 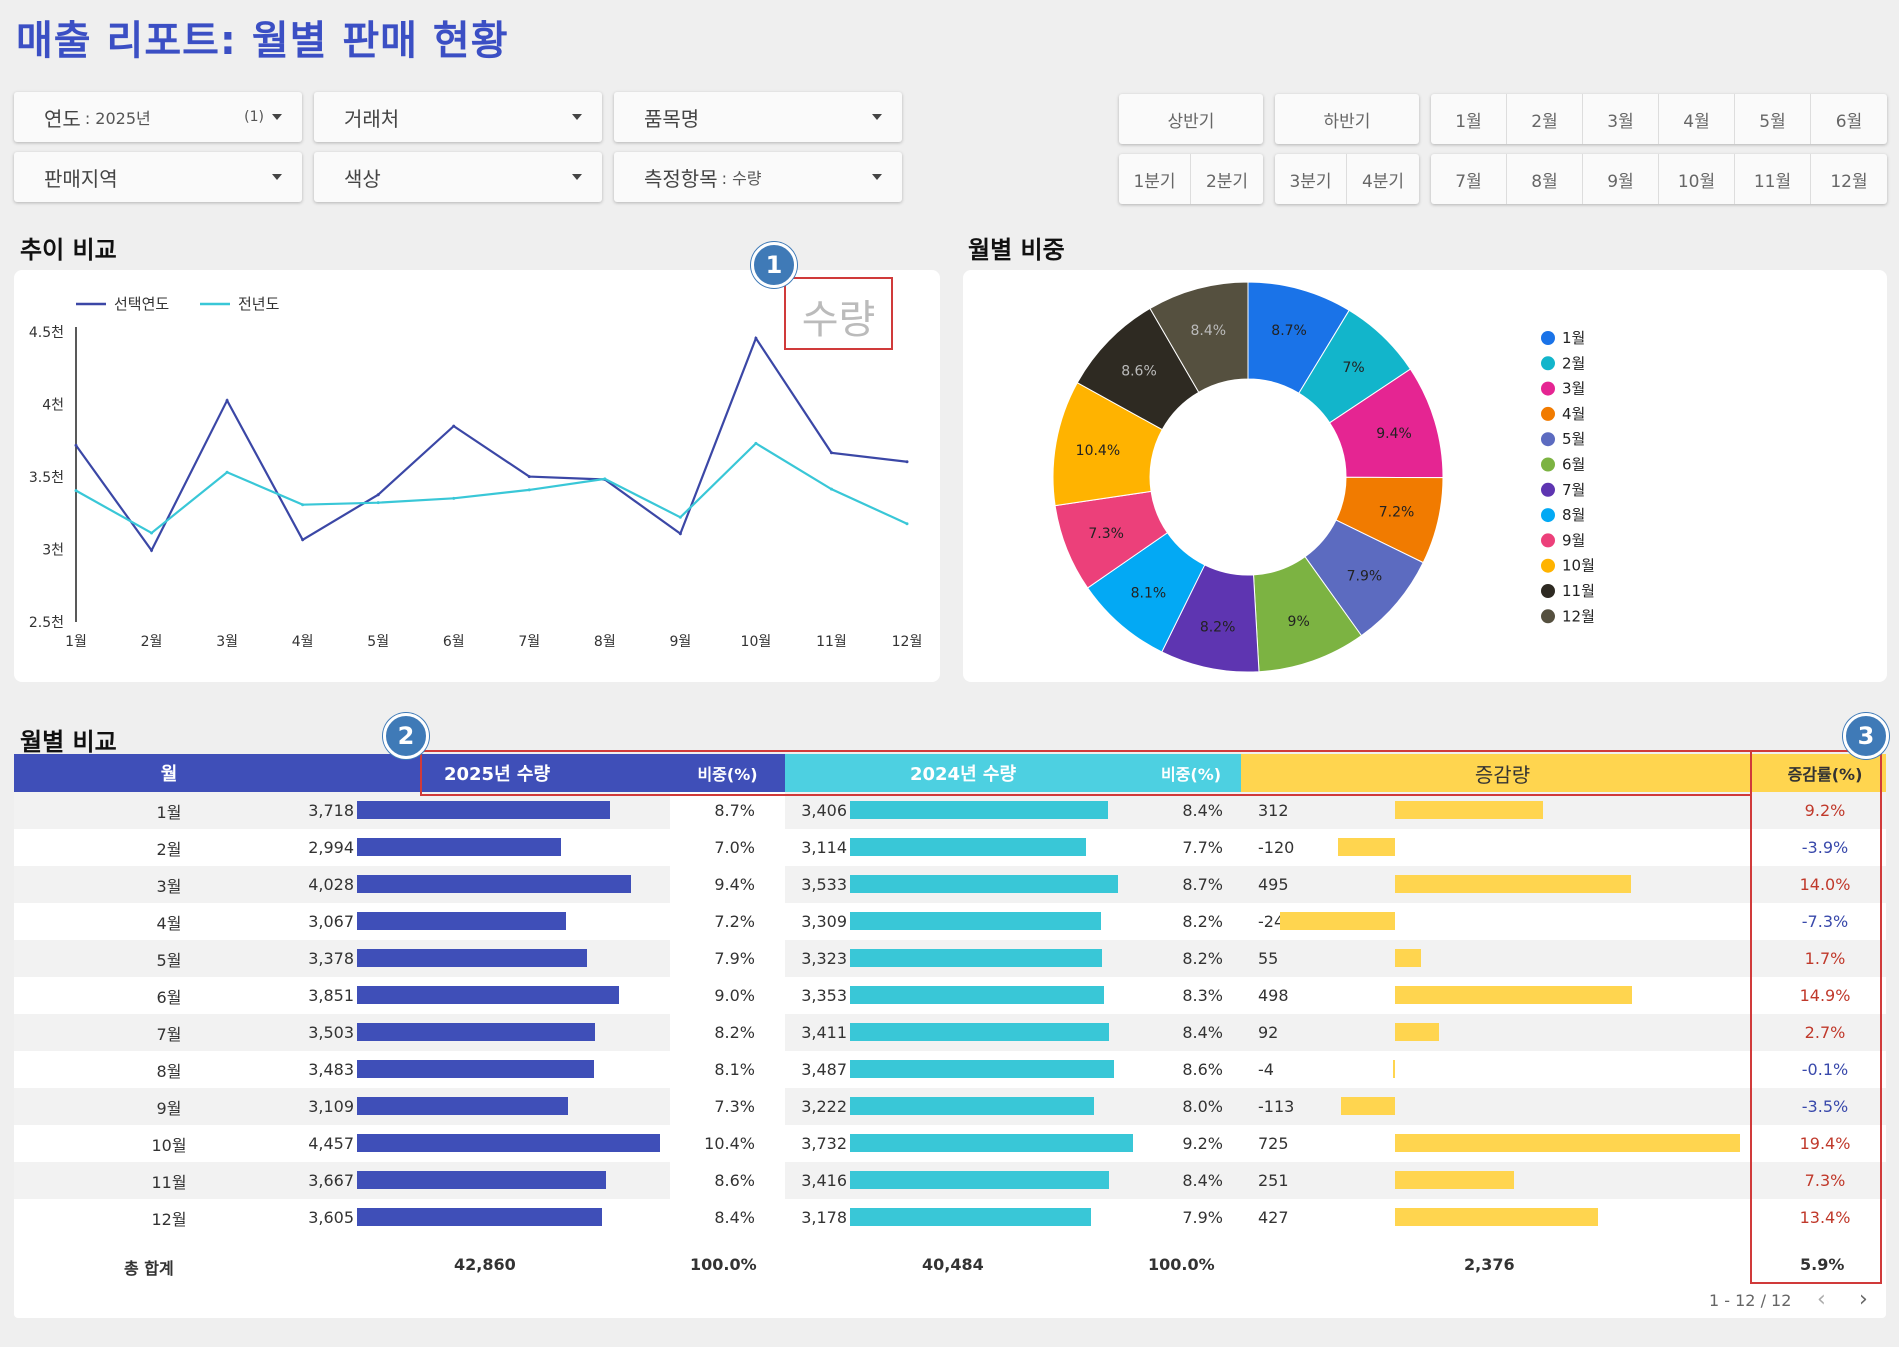 What do you see at coordinates (963, 773) in the screenshot?
I see `header-prev-qty: 2024년 수량` at bounding box center [963, 773].